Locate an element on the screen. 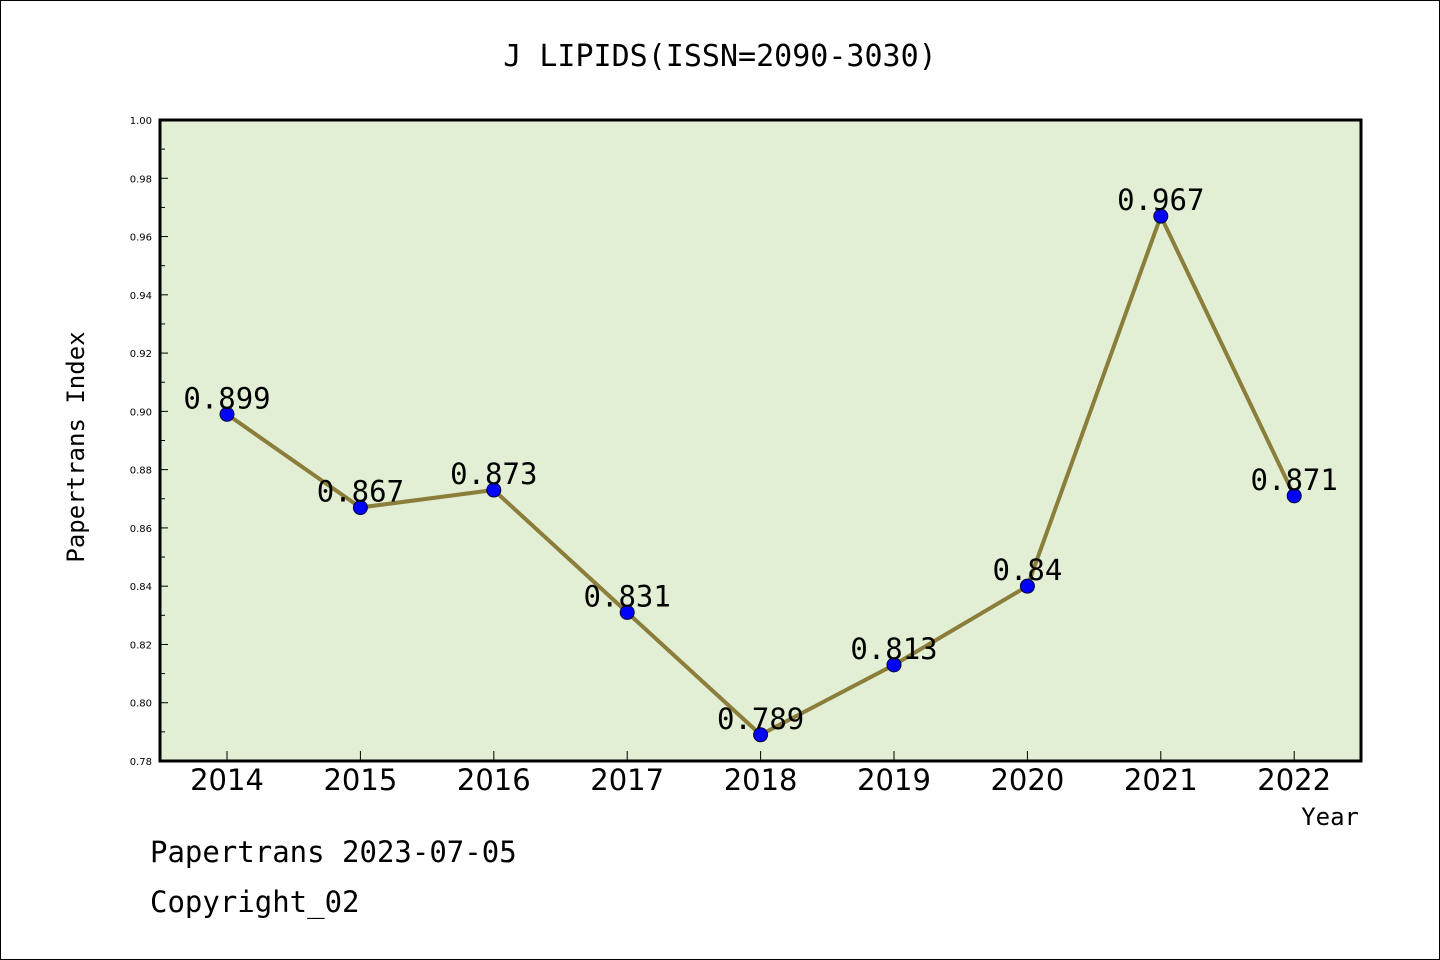  x-axis: 2014 2015 2016 2017 2018 2019 2020 2021 2022 is located at coordinates (760, 774).